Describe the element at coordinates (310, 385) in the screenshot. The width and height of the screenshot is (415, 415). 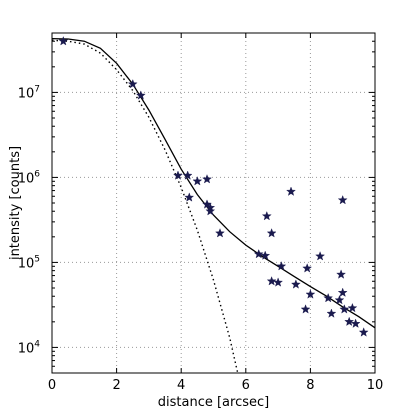
I see `x-tick-label: 8` at that location.